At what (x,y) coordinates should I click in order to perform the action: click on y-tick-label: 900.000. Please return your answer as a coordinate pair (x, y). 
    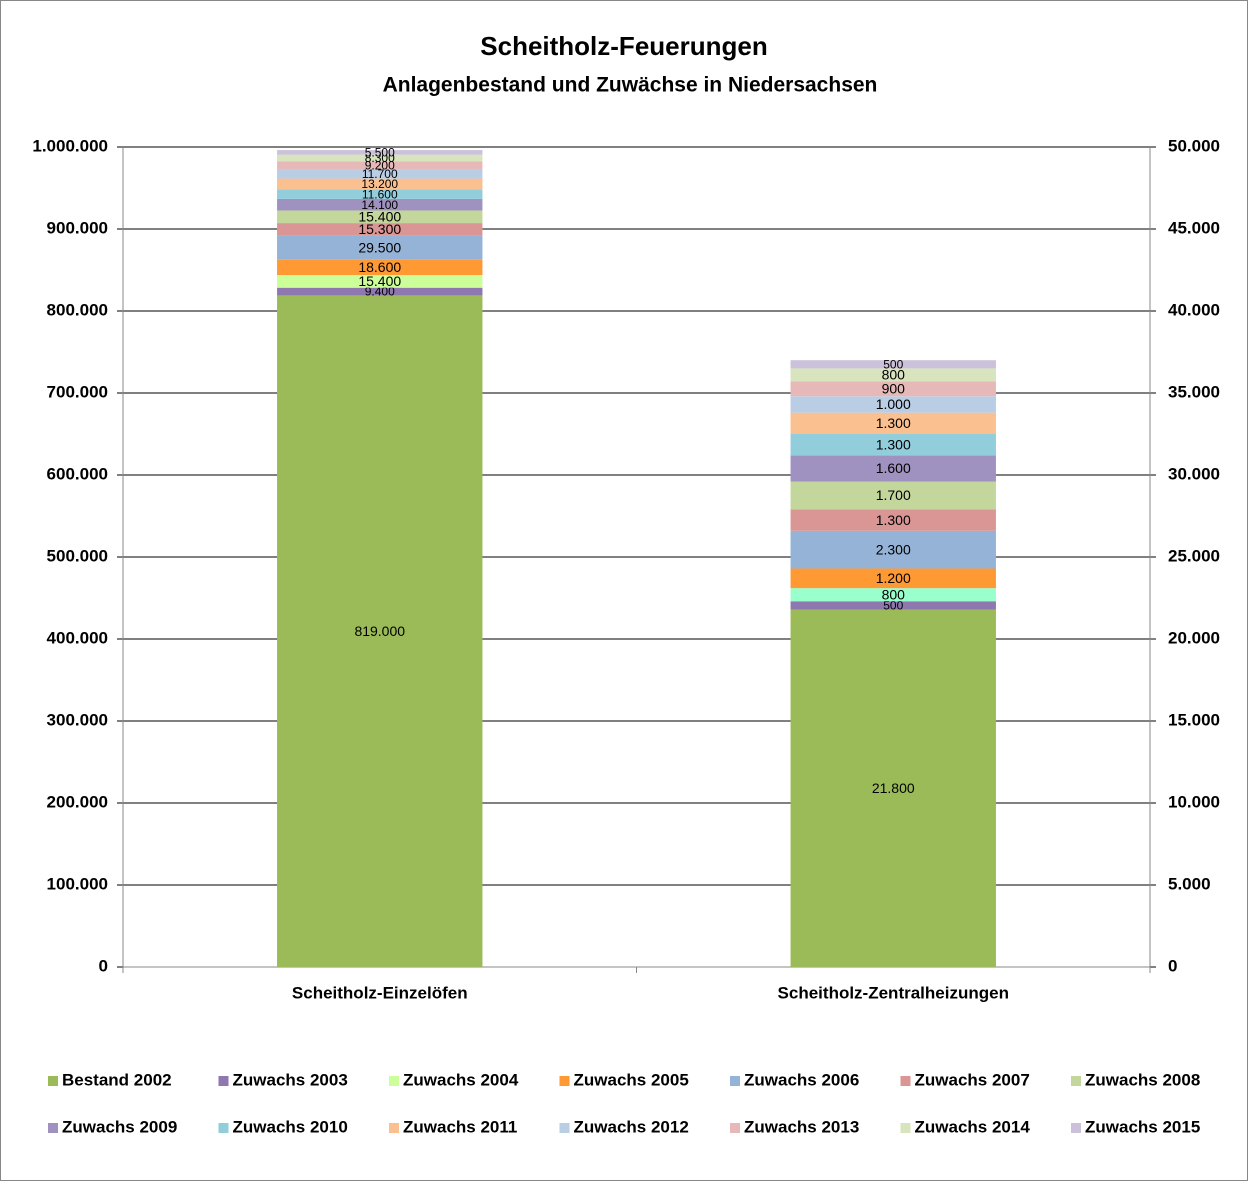
    Looking at the image, I should click on (77, 227).